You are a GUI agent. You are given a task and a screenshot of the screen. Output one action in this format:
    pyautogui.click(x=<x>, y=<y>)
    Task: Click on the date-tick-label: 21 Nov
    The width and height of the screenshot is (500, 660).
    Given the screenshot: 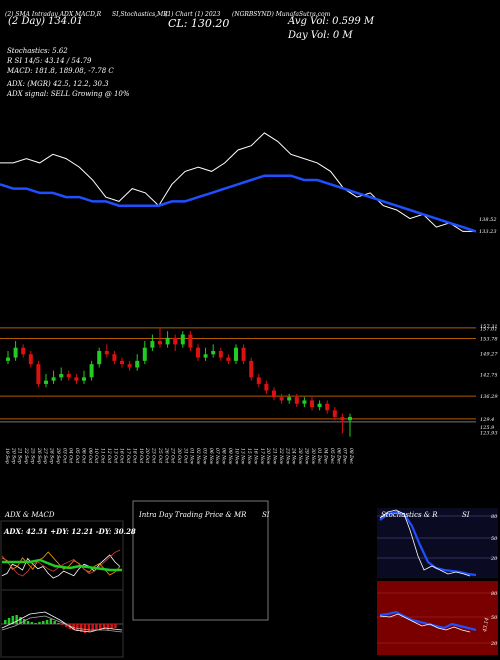 What is the action you would take?
    pyautogui.click(x=275, y=456)
    